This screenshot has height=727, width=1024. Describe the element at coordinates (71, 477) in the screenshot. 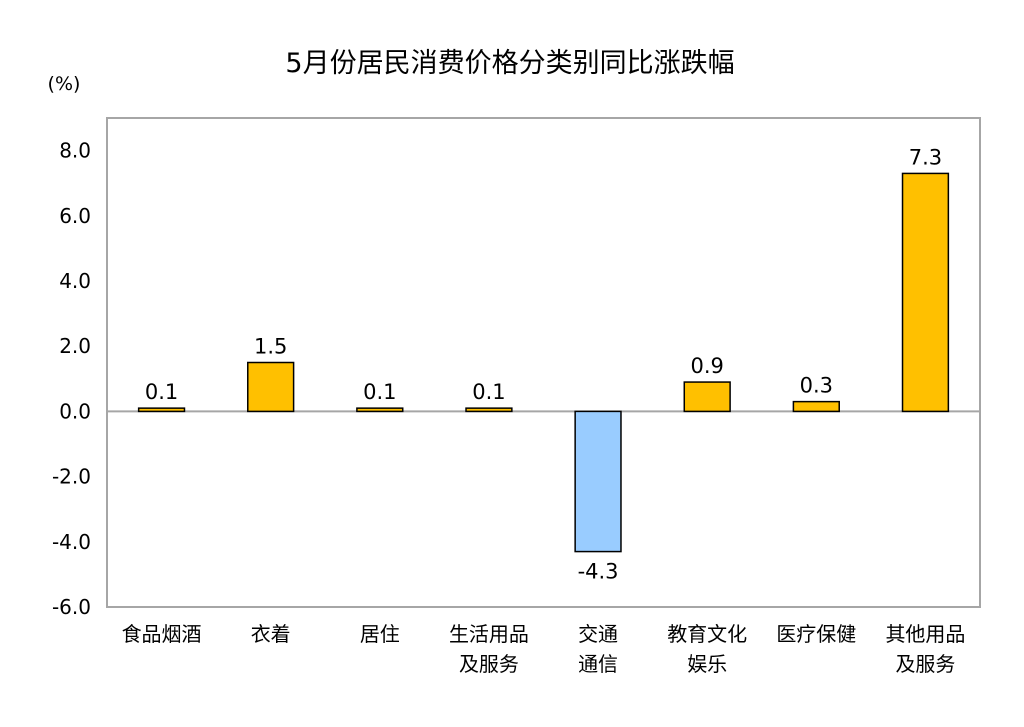

I see `y-tick-label: -2.0` at that location.